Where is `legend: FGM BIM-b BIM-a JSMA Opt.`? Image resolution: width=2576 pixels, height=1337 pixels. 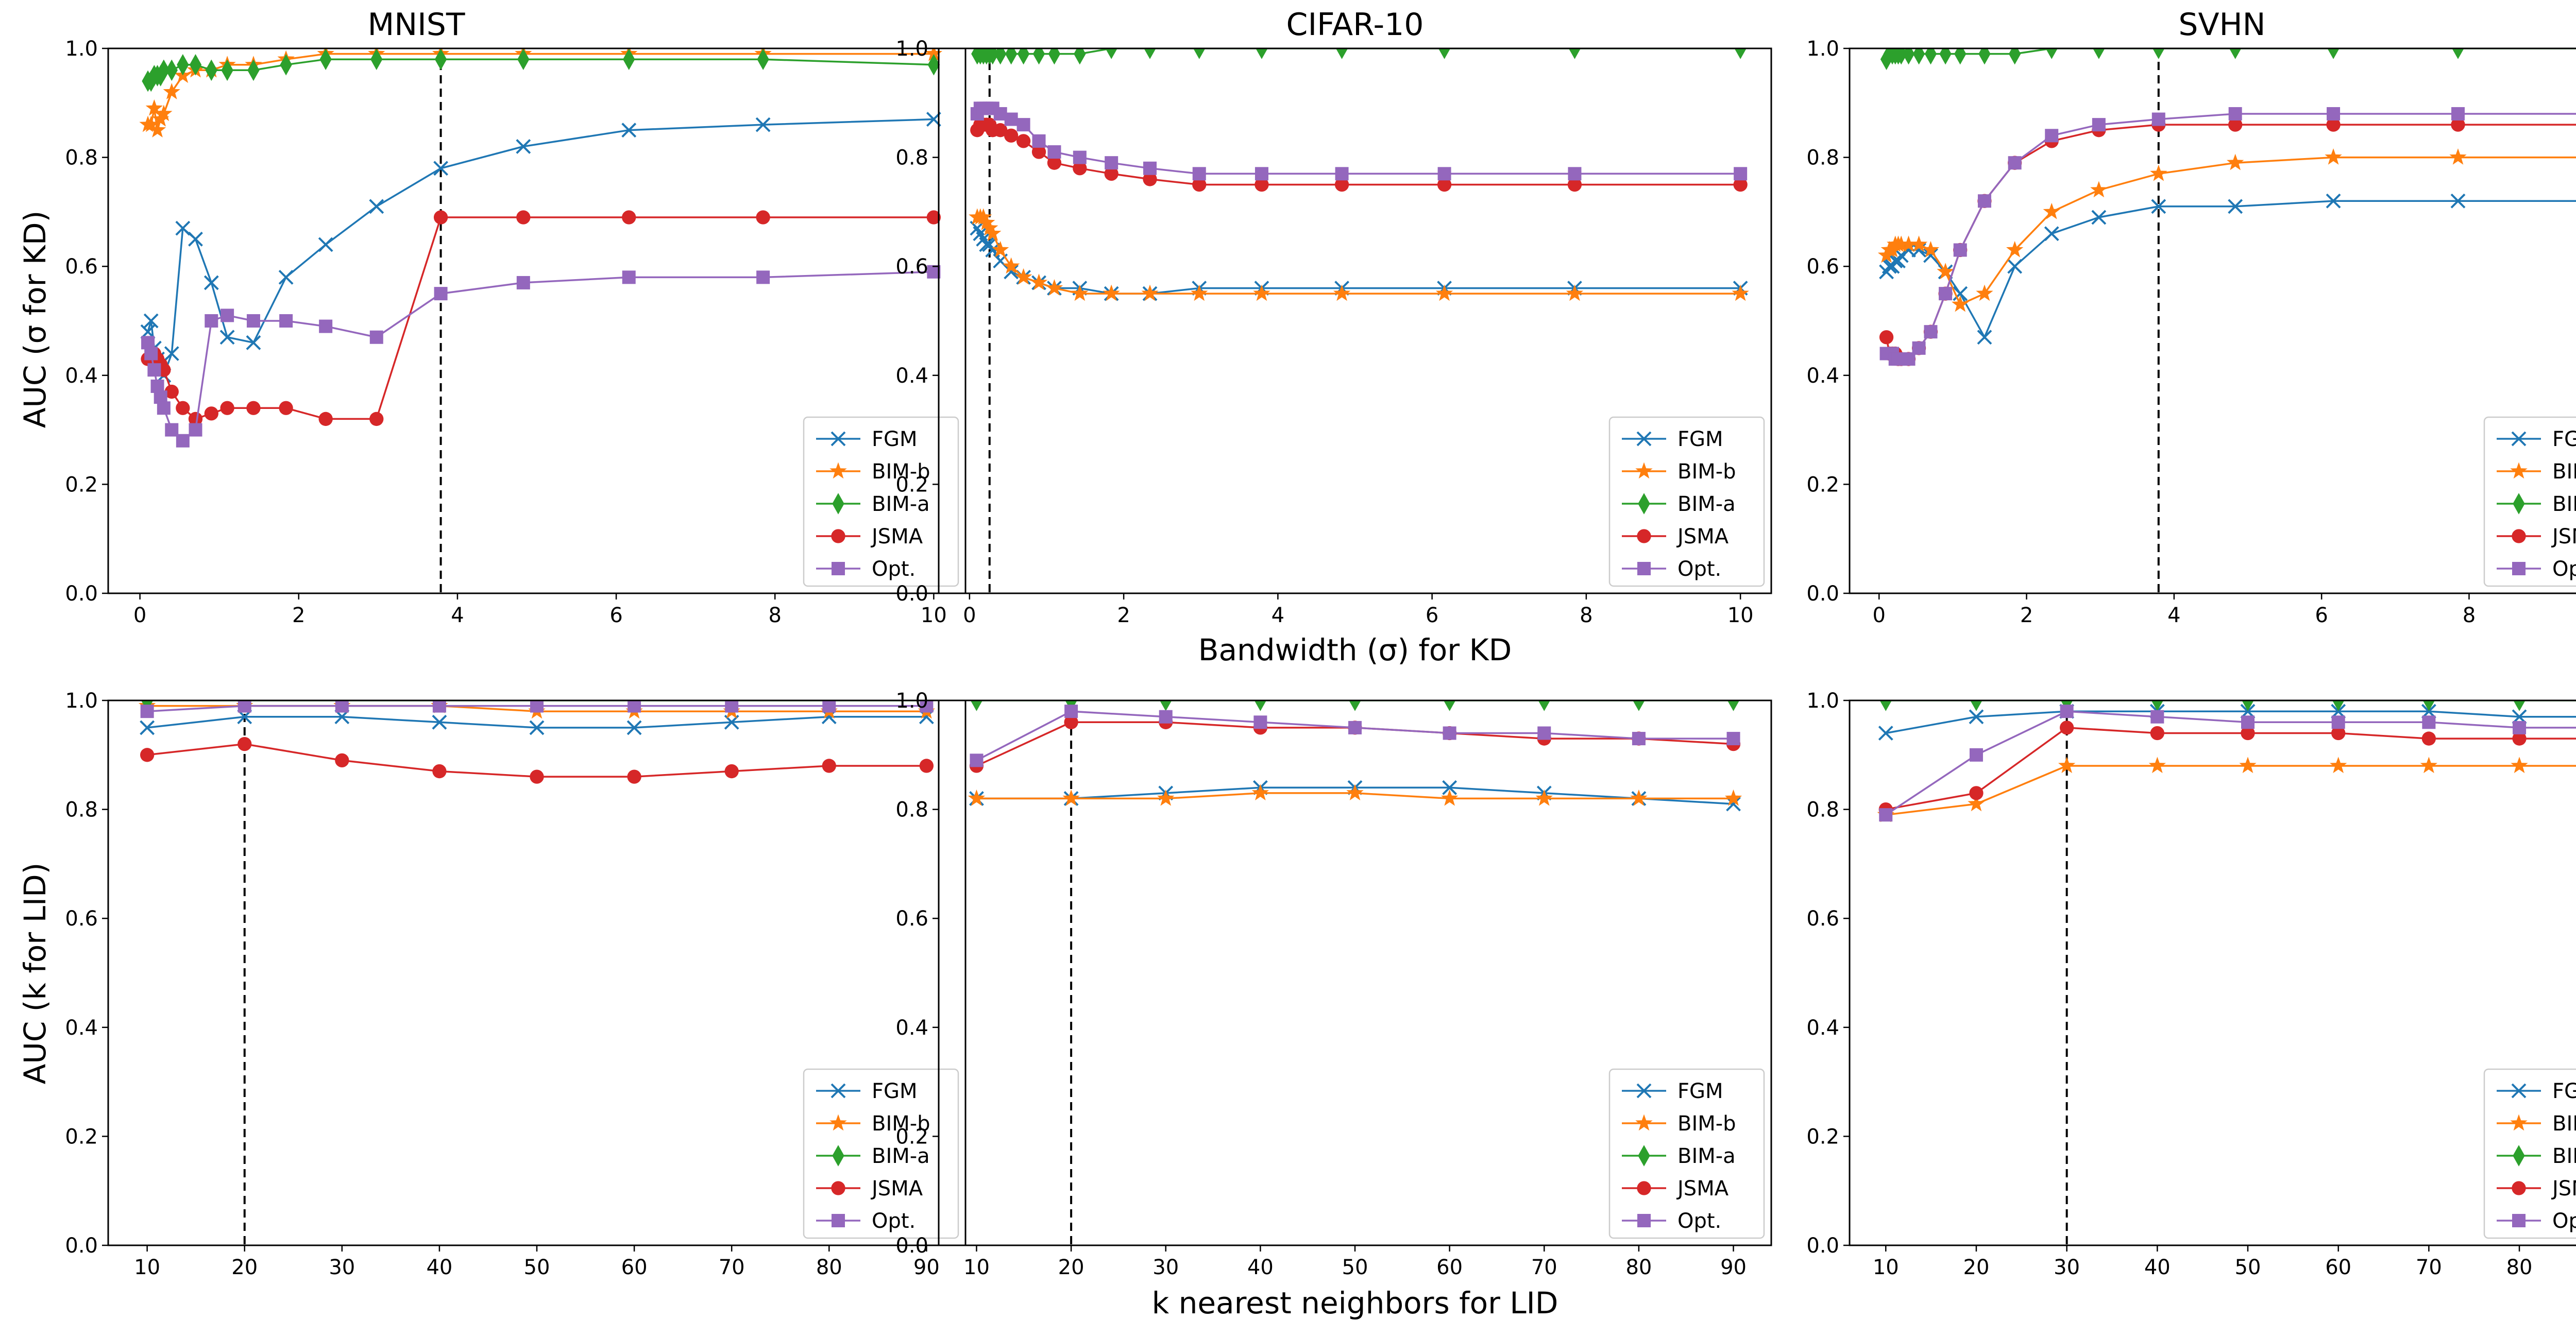 legend: FGM BIM-b BIM-a JSMA Opt. is located at coordinates (881, 502).